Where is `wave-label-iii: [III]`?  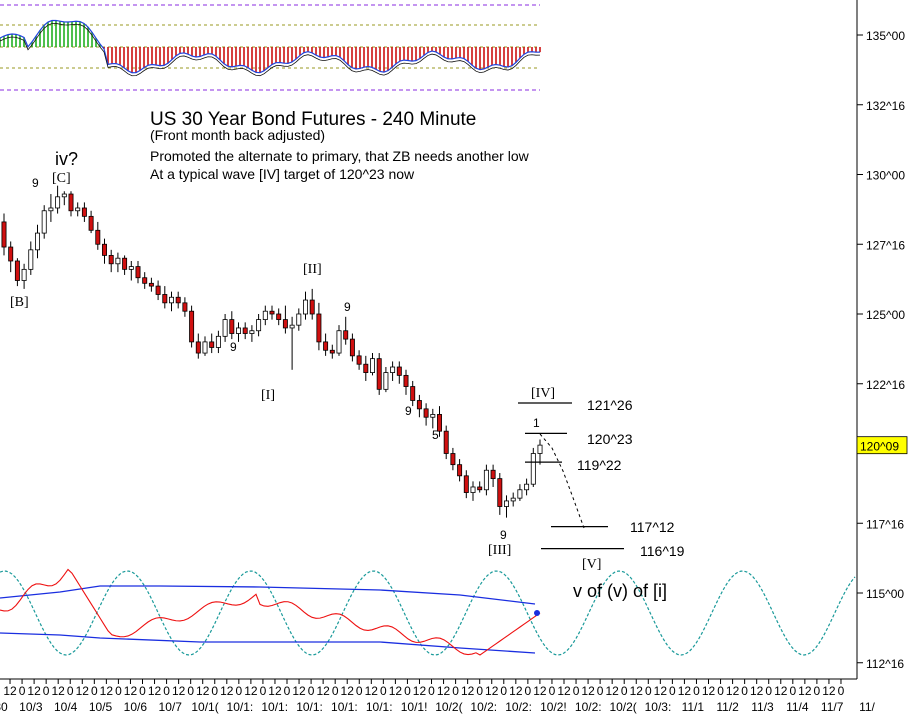
wave-label-iii: [III] is located at coordinates (499, 550).